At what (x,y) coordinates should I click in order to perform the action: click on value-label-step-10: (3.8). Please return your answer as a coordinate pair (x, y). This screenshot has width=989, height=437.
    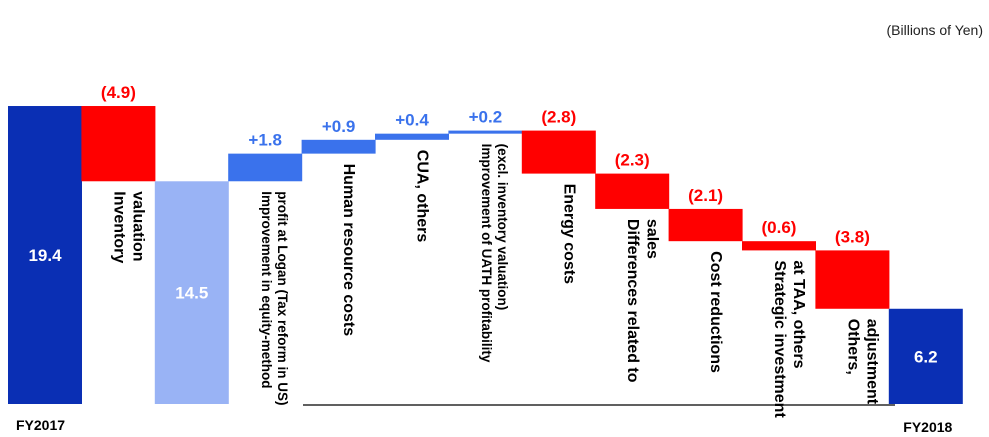
    Looking at the image, I should click on (852, 236).